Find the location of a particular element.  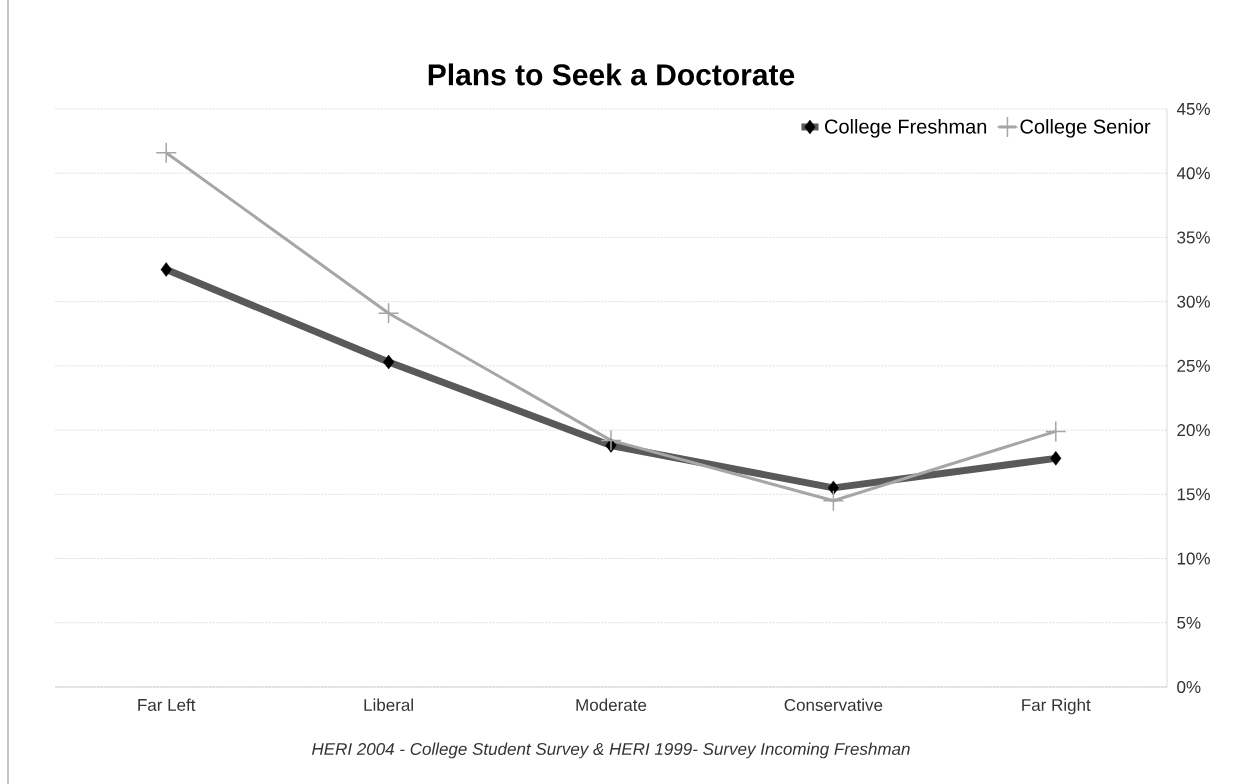

y-tick-label: 25% is located at coordinates (1193, 365).